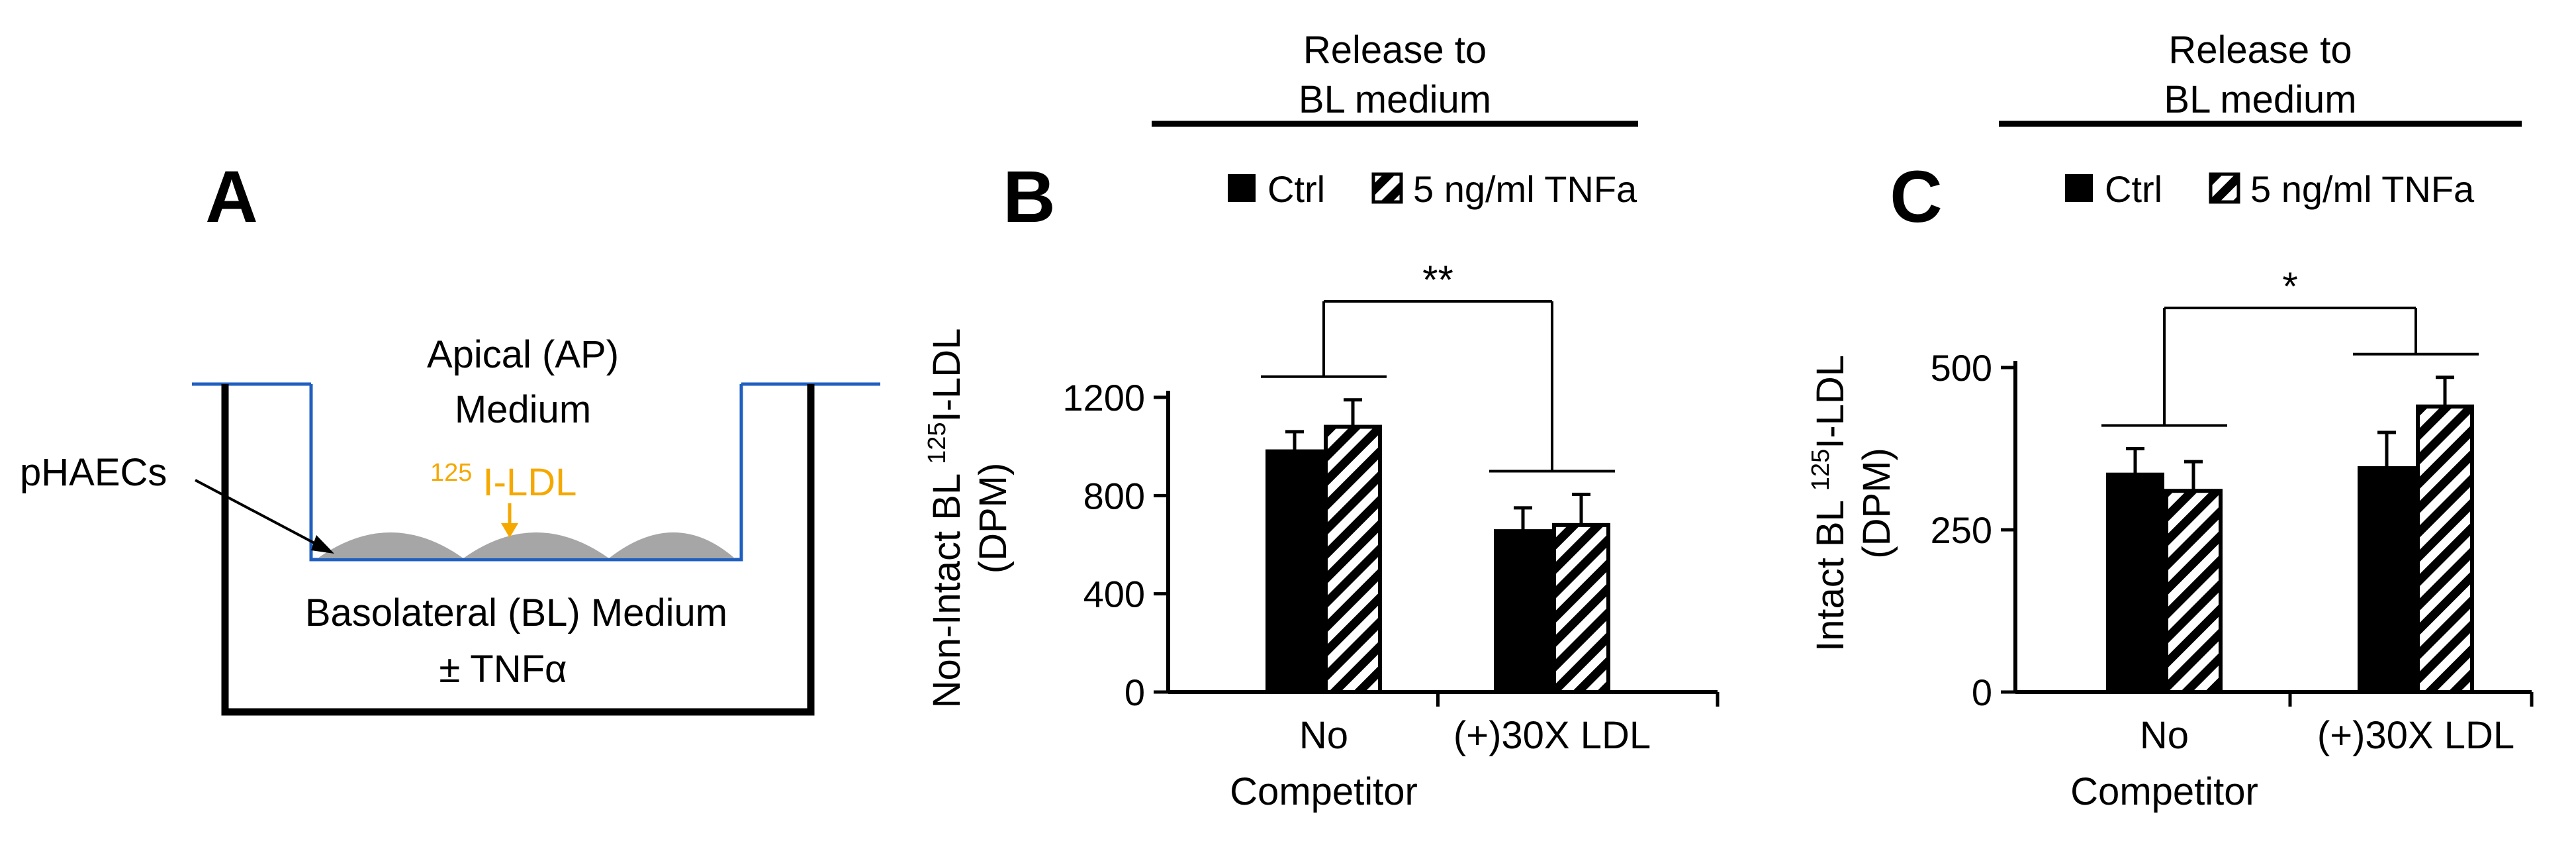 This screenshot has height=847, width=2576. What do you see at coordinates (1961, 368) in the screenshot?
I see `y-tick-label: 500` at bounding box center [1961, 368].